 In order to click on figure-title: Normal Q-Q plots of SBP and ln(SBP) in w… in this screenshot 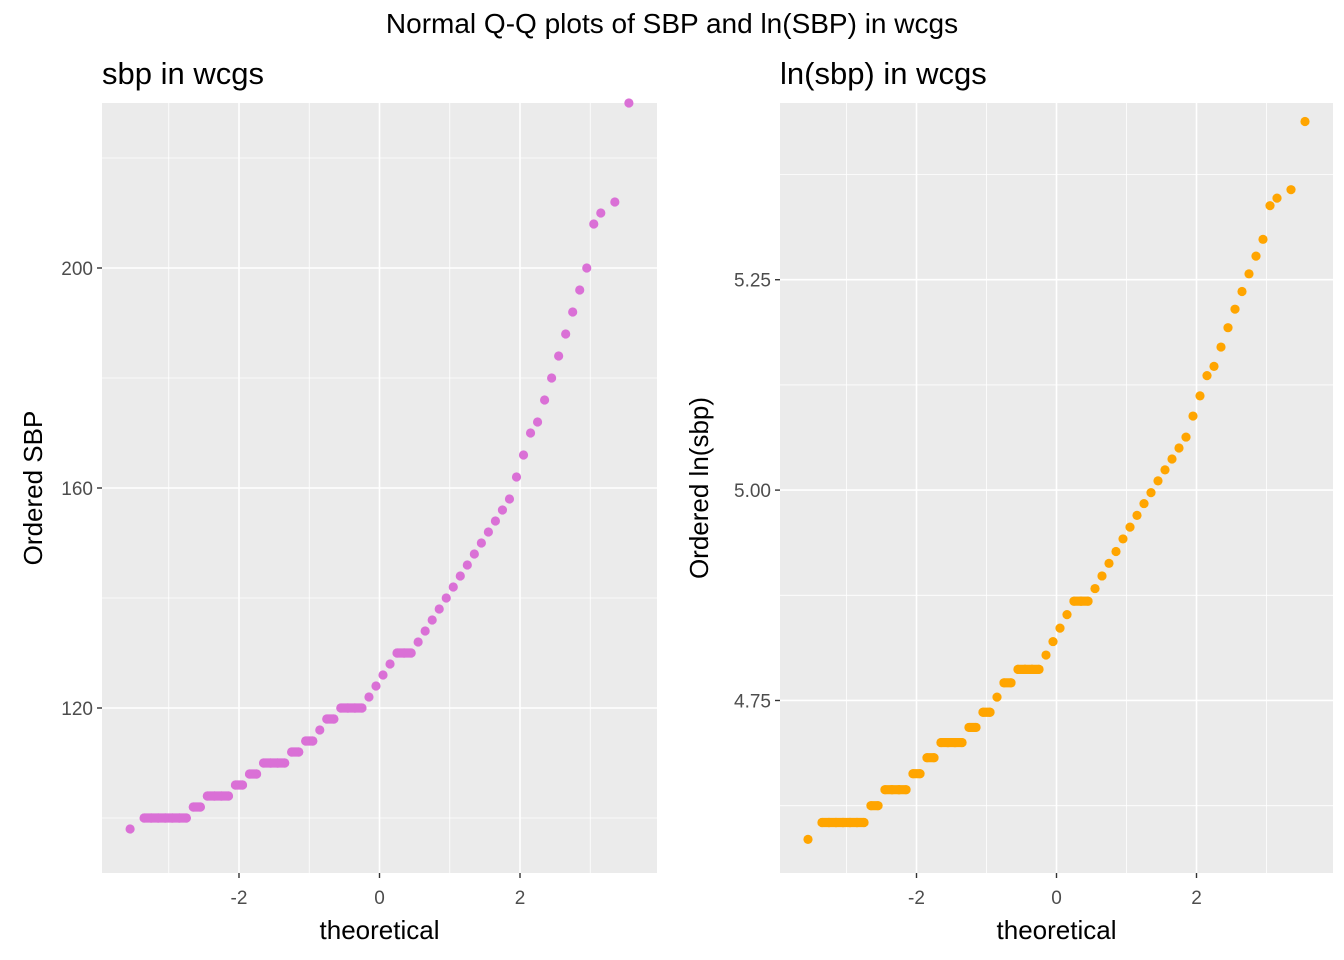, I will do `click(672, 23)`.